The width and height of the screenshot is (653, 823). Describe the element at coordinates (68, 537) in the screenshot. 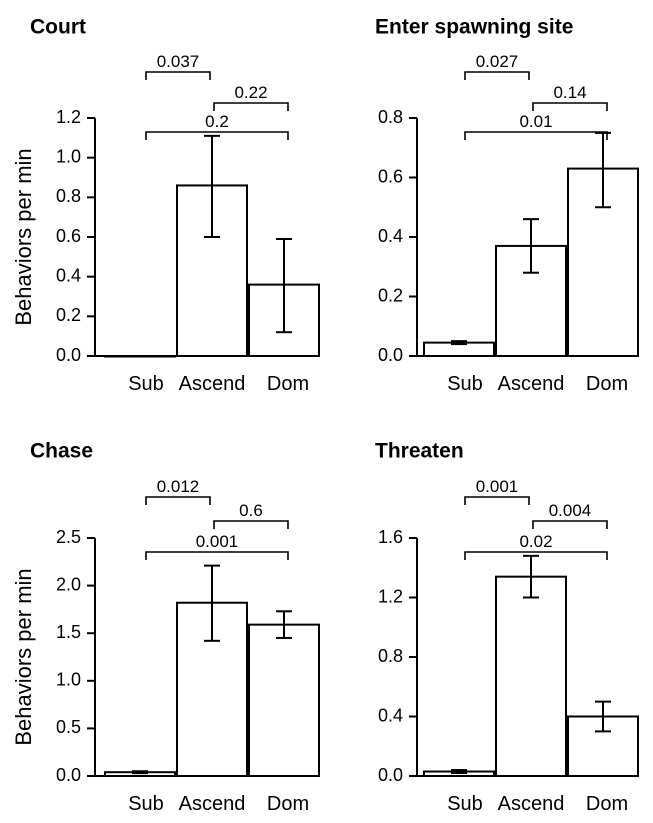

I see `y-tick-label: 2.5` at that location.